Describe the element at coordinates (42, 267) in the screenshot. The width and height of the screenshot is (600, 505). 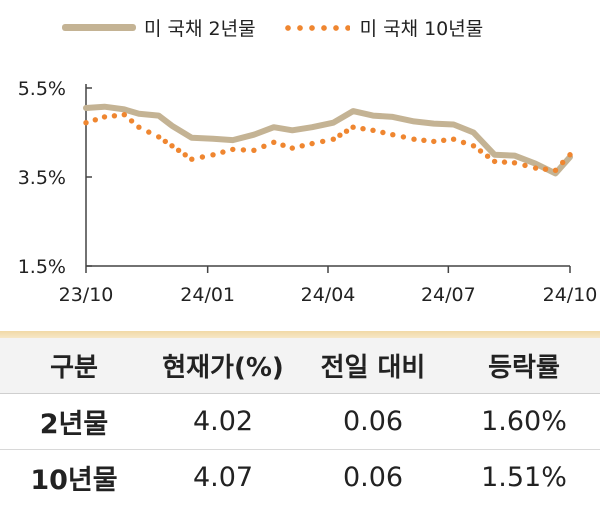
I see `y-tick-label: 1.5%` at that location.